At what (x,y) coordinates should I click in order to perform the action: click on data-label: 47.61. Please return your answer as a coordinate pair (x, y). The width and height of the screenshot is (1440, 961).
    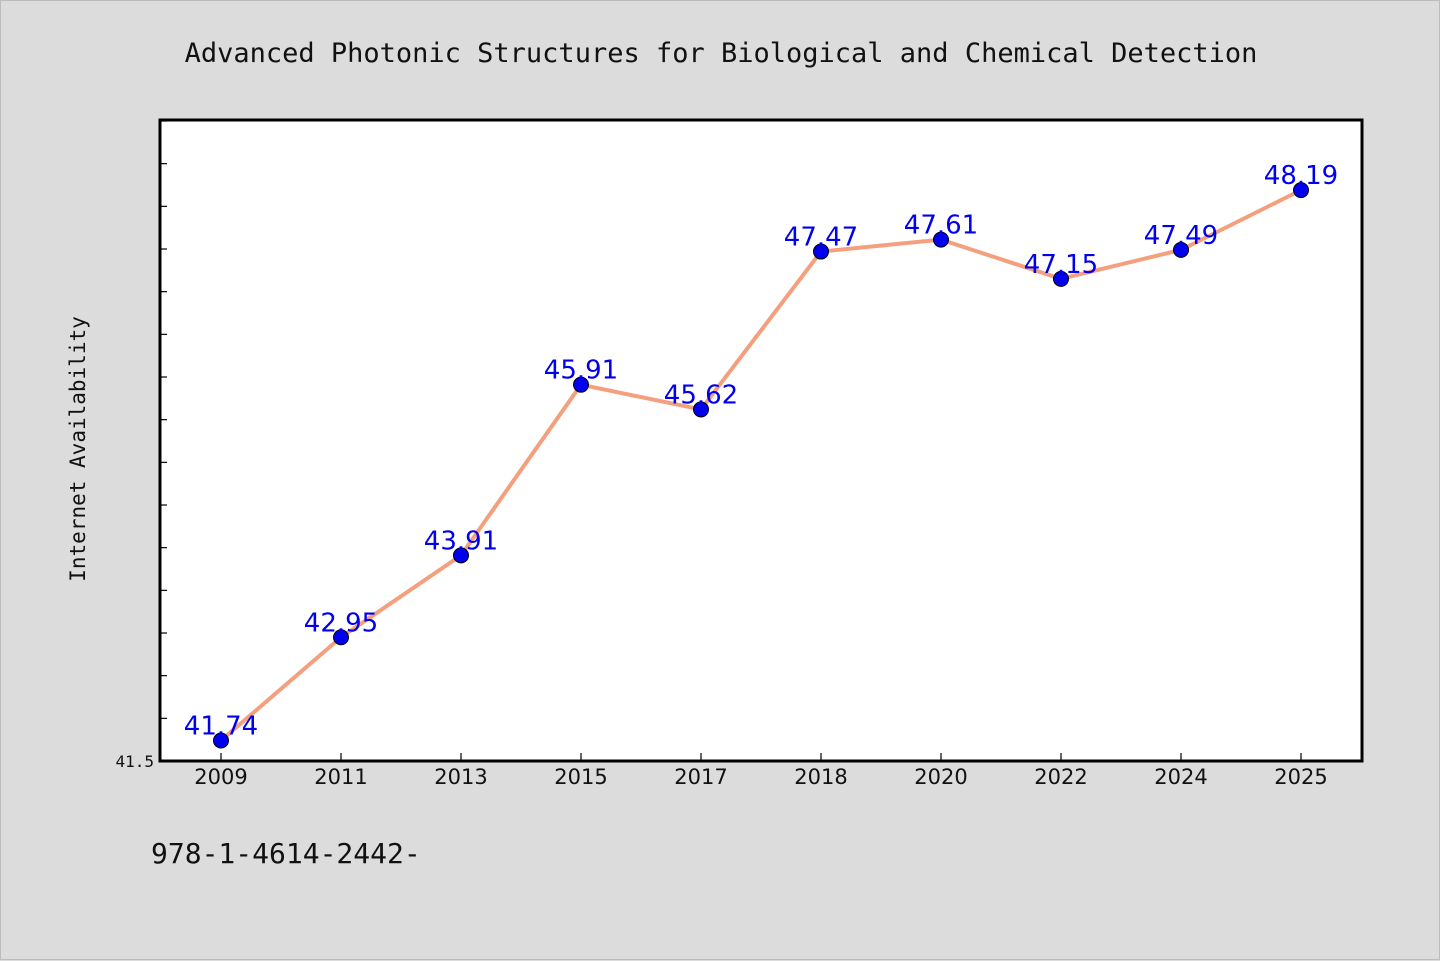
    Looking at the image, I should click on (941, 226).